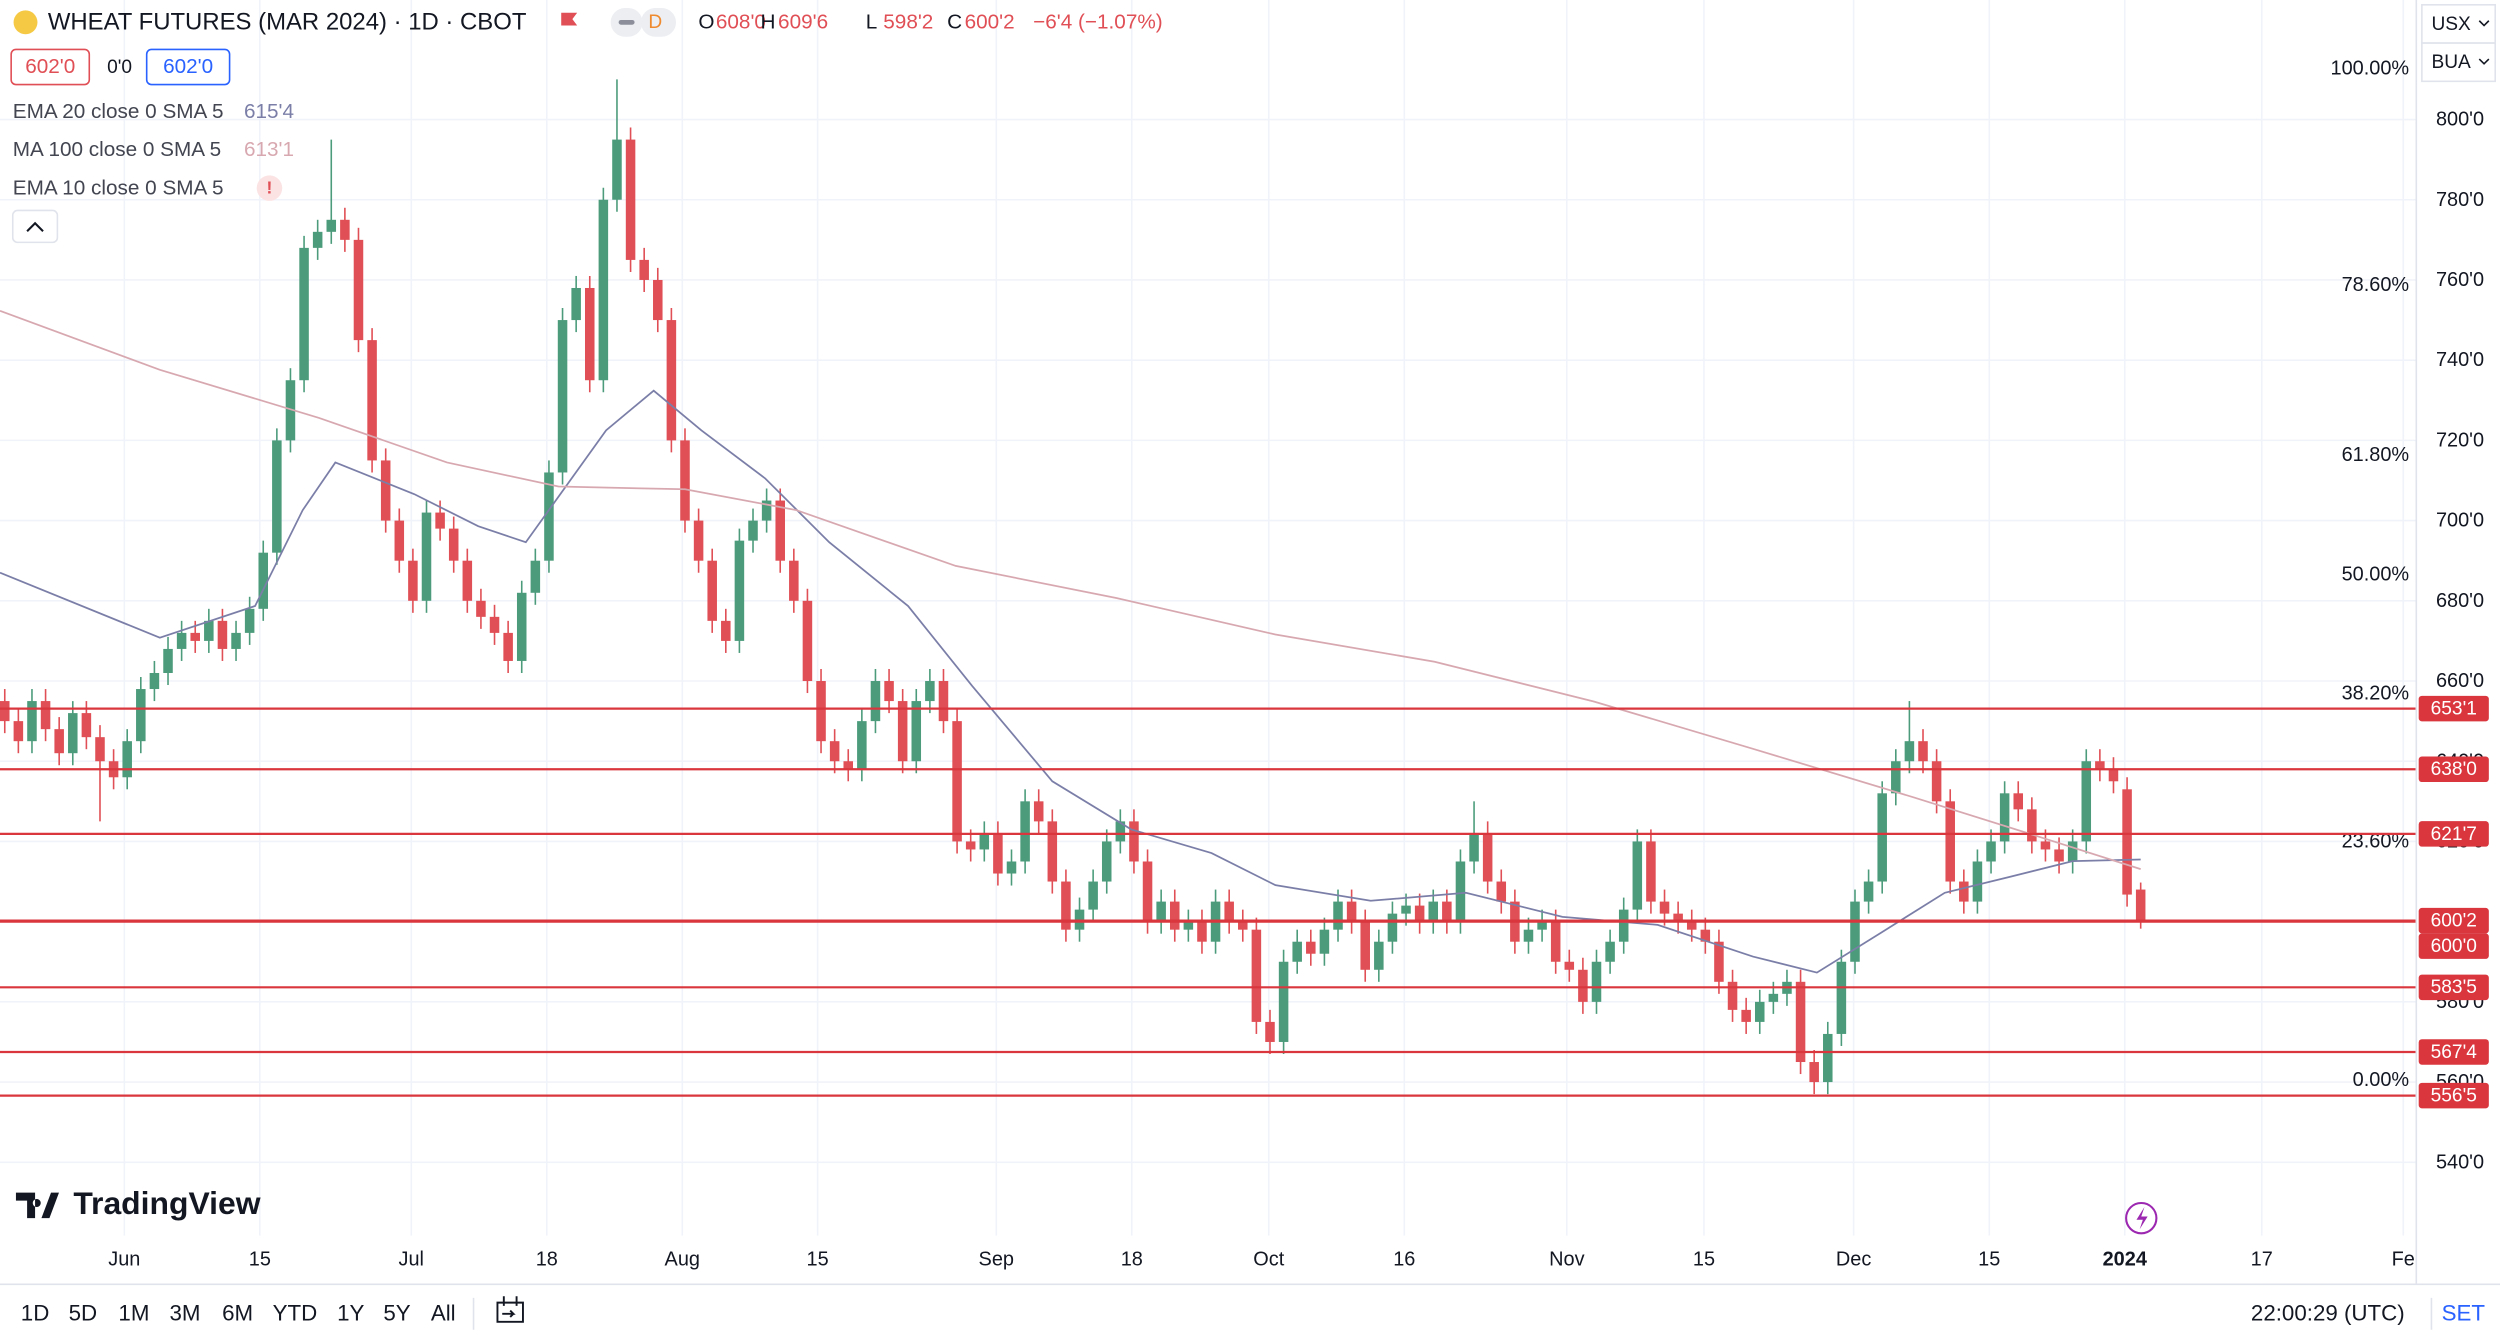  What do you see at coordinates (2376, 285) in the screenshot?
I see `fib-label: 78.60%` at bounding box center [2376, 285].